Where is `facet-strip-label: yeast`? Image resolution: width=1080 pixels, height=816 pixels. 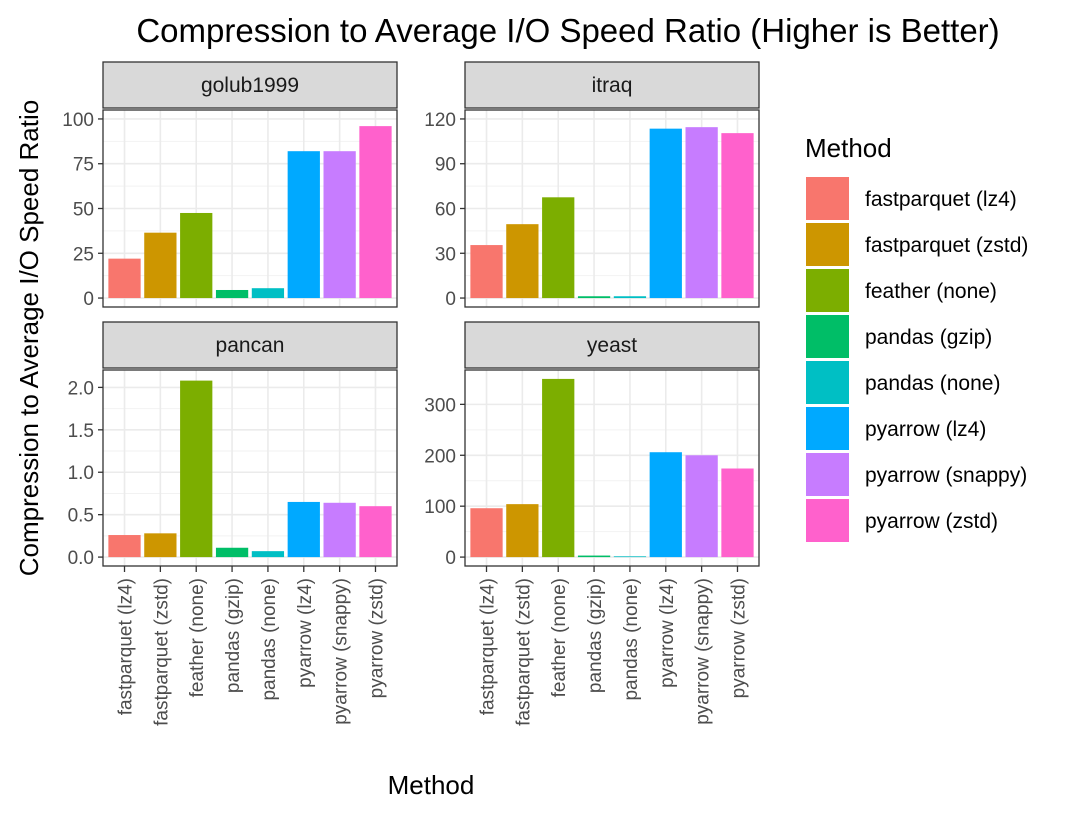
facet-strip-label: yeast is located at coordinates (612, 345).